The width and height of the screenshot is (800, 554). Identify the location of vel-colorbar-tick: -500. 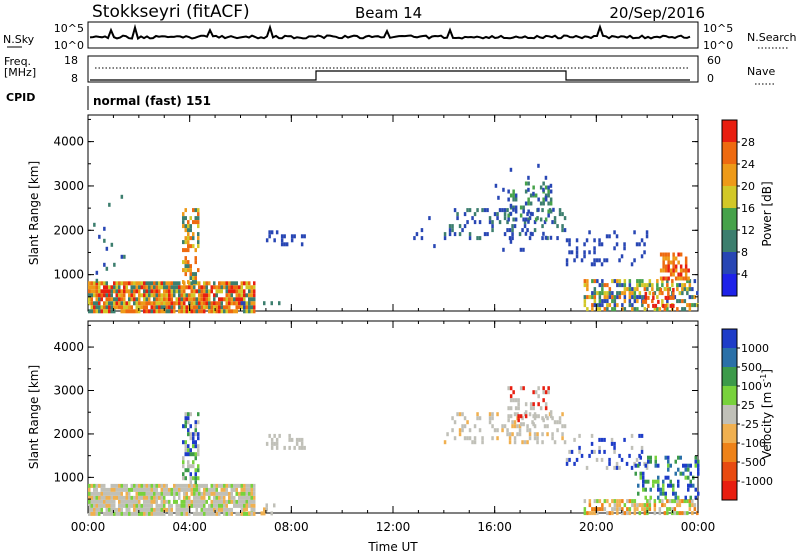
(753, 462).